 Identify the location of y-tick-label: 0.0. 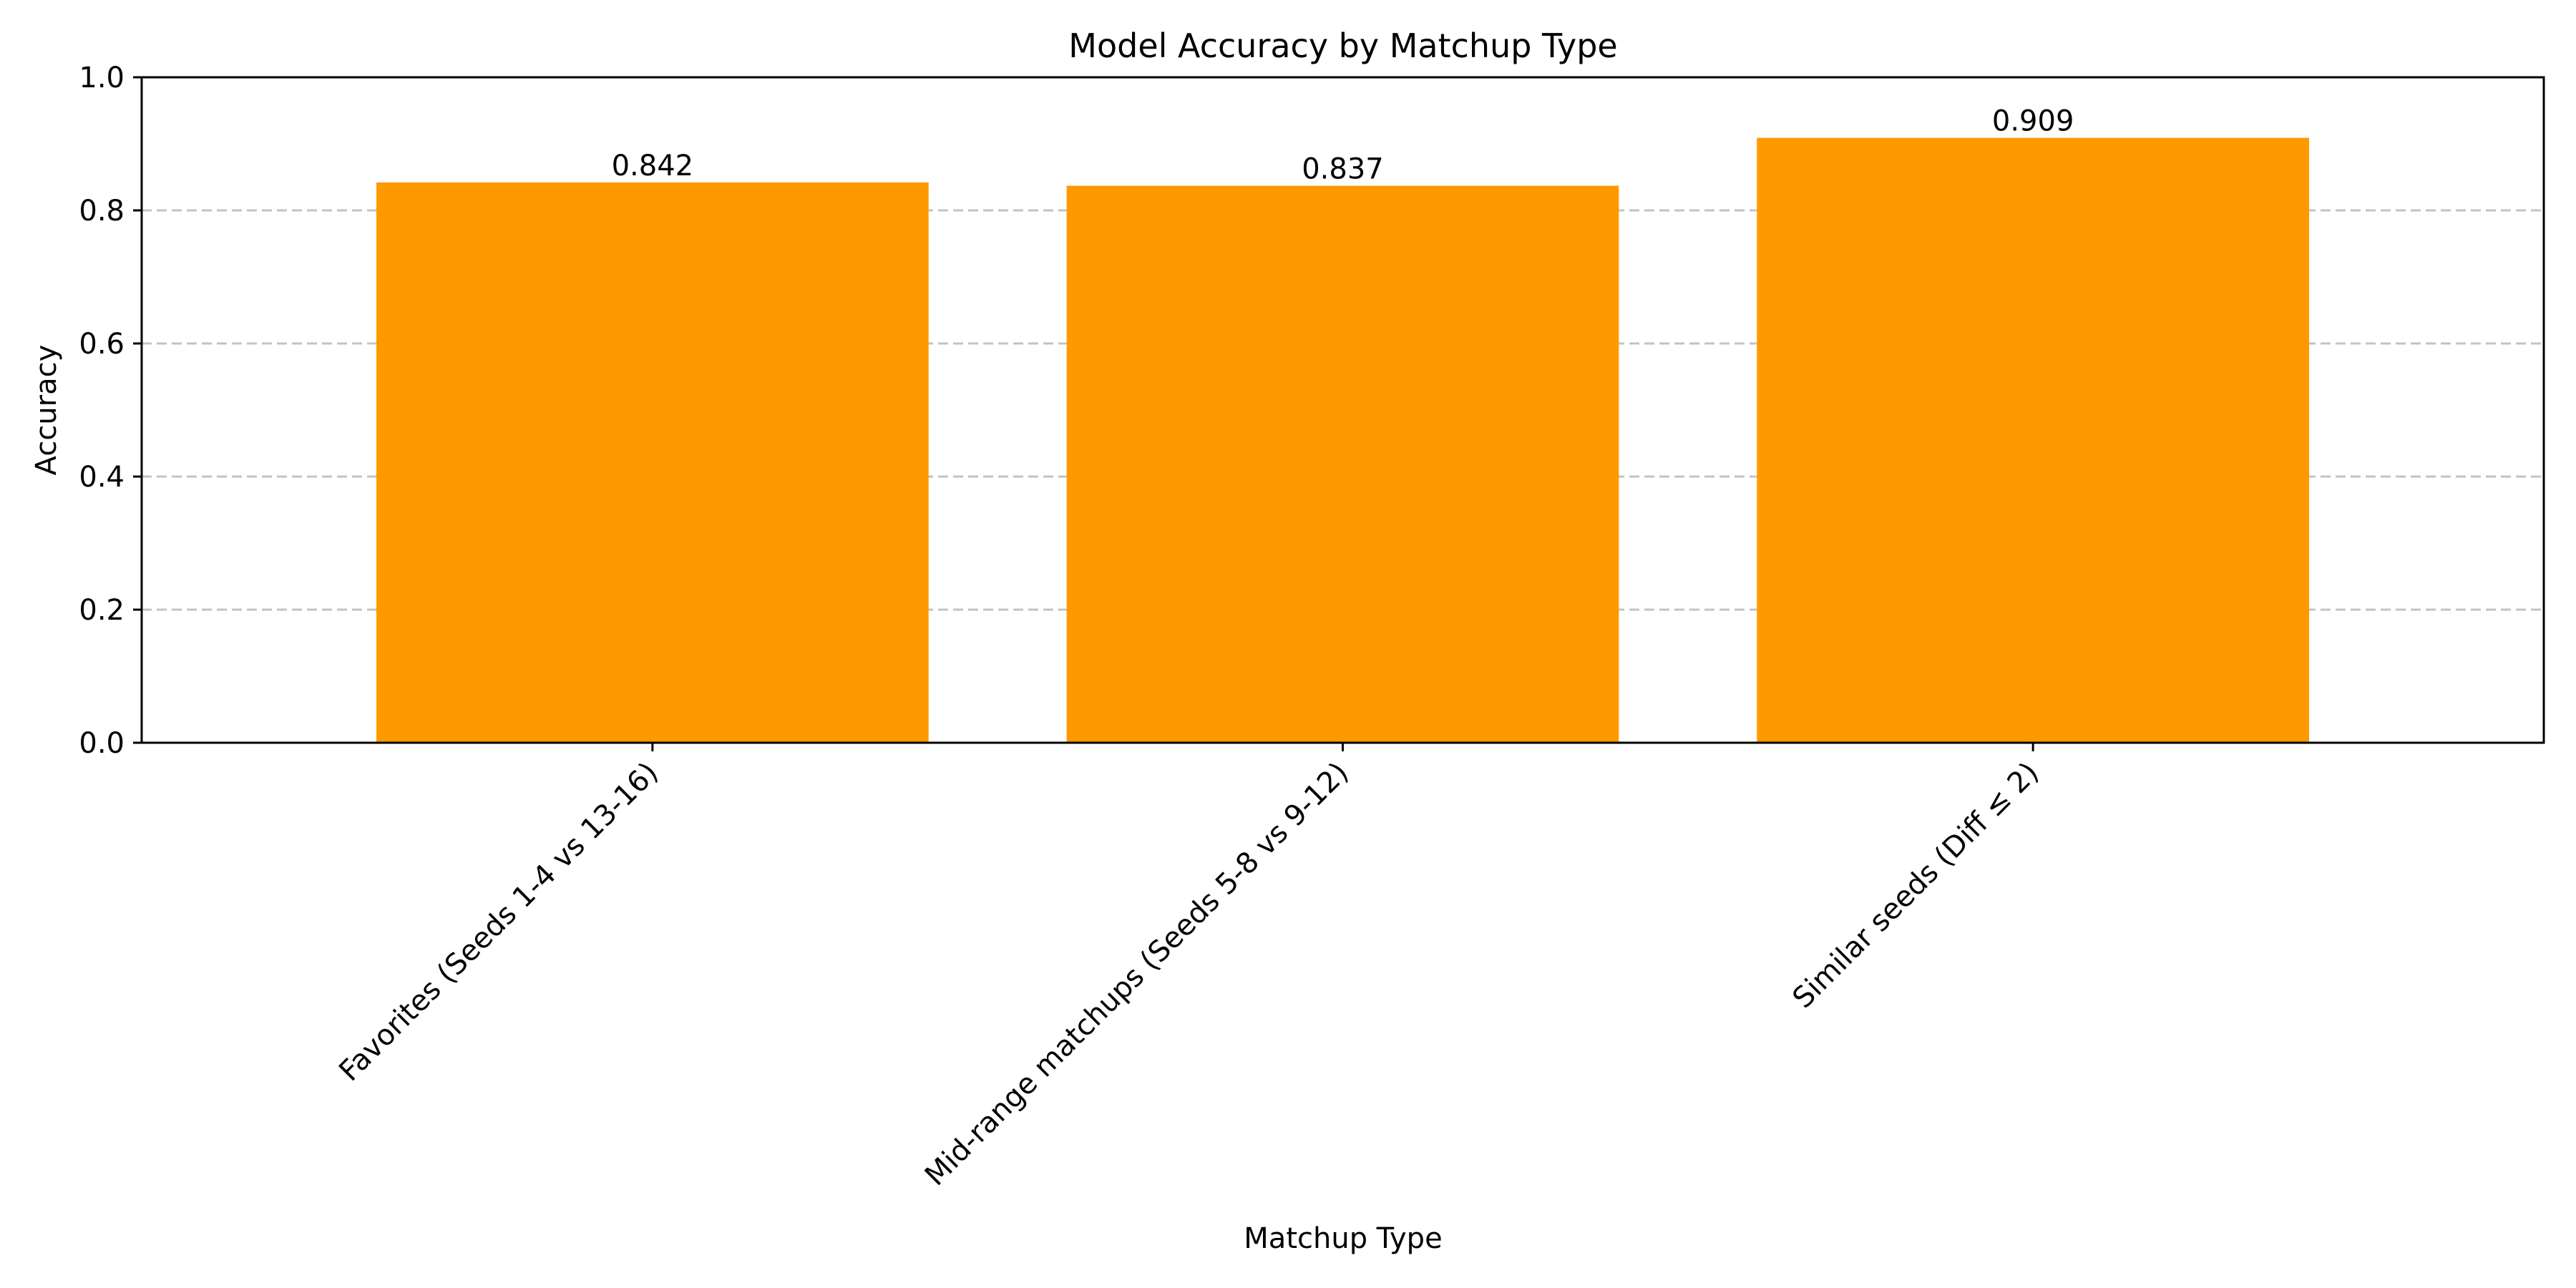
(102, 743).